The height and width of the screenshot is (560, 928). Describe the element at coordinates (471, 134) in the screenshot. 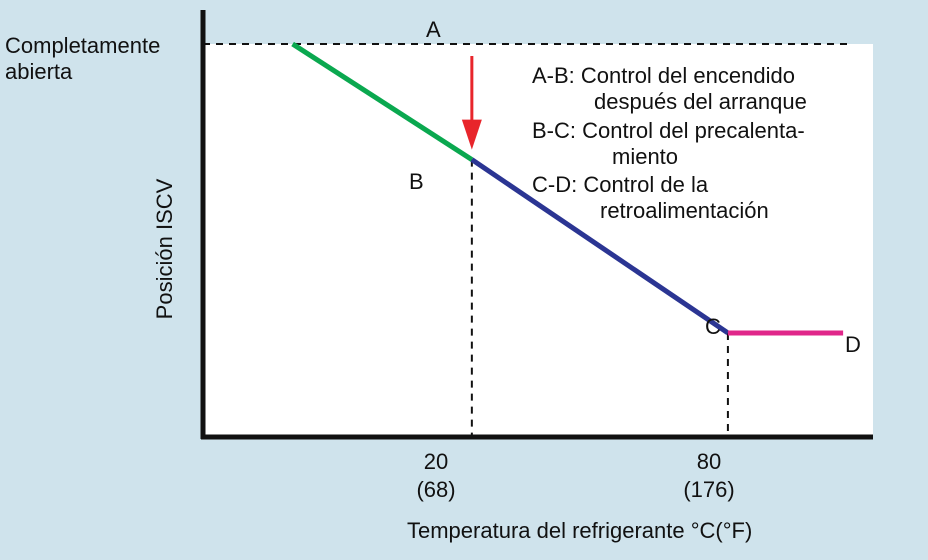

I see `arrow-head-a-b` at that location.